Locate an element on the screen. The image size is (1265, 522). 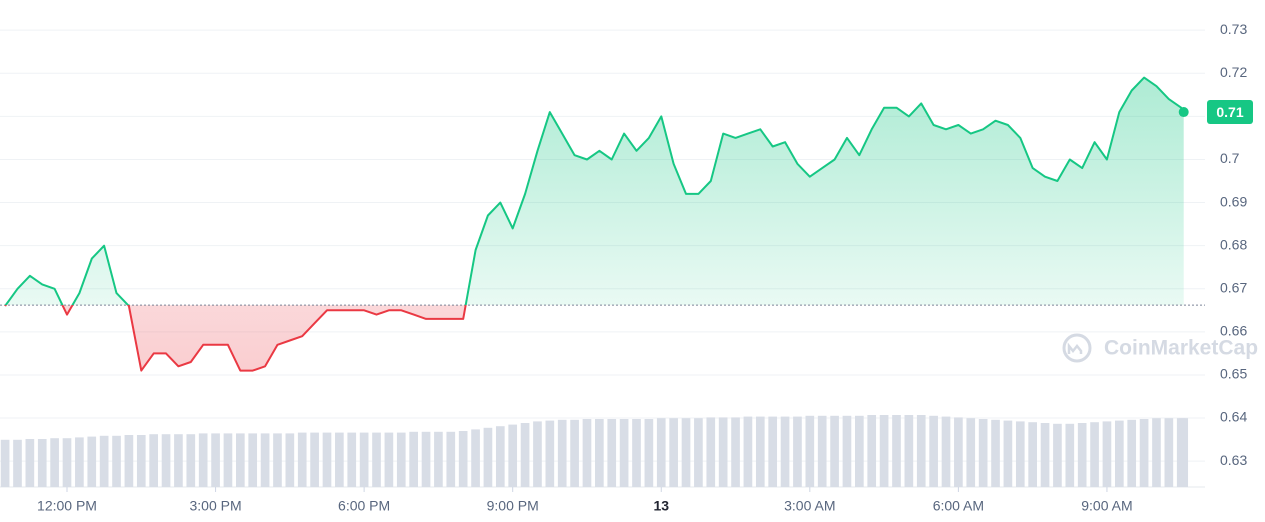
watermark-text: CoinMarketCap is located at coordinates (1181, 348).